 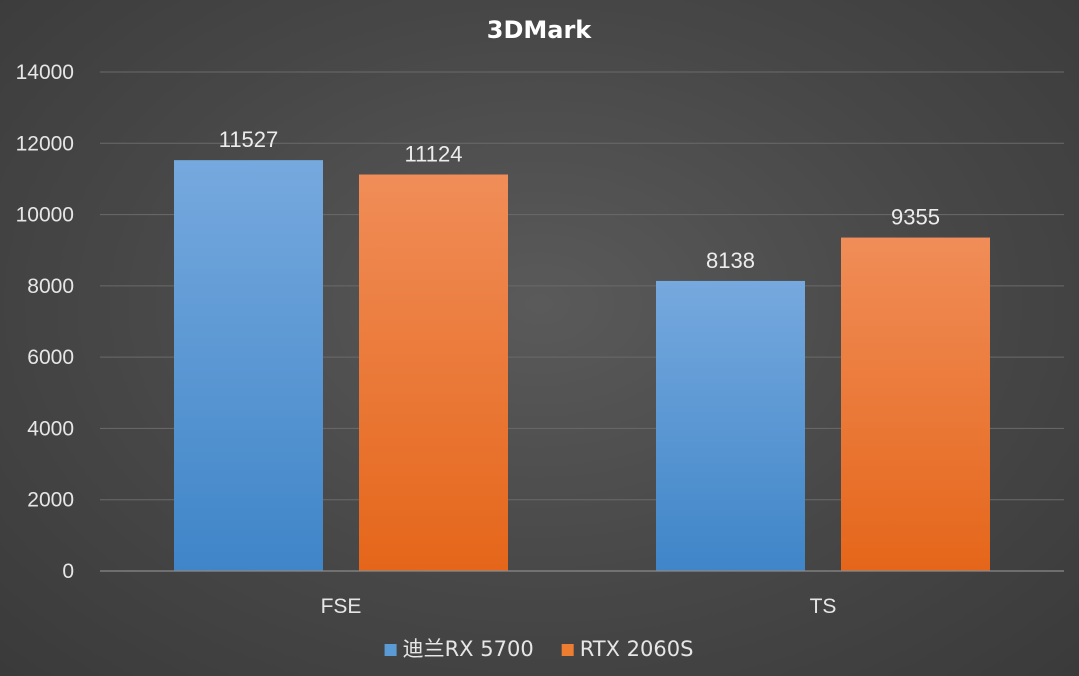 I want to click on legend-item: 迪兰RX 5700, so click(x=459, y=649).